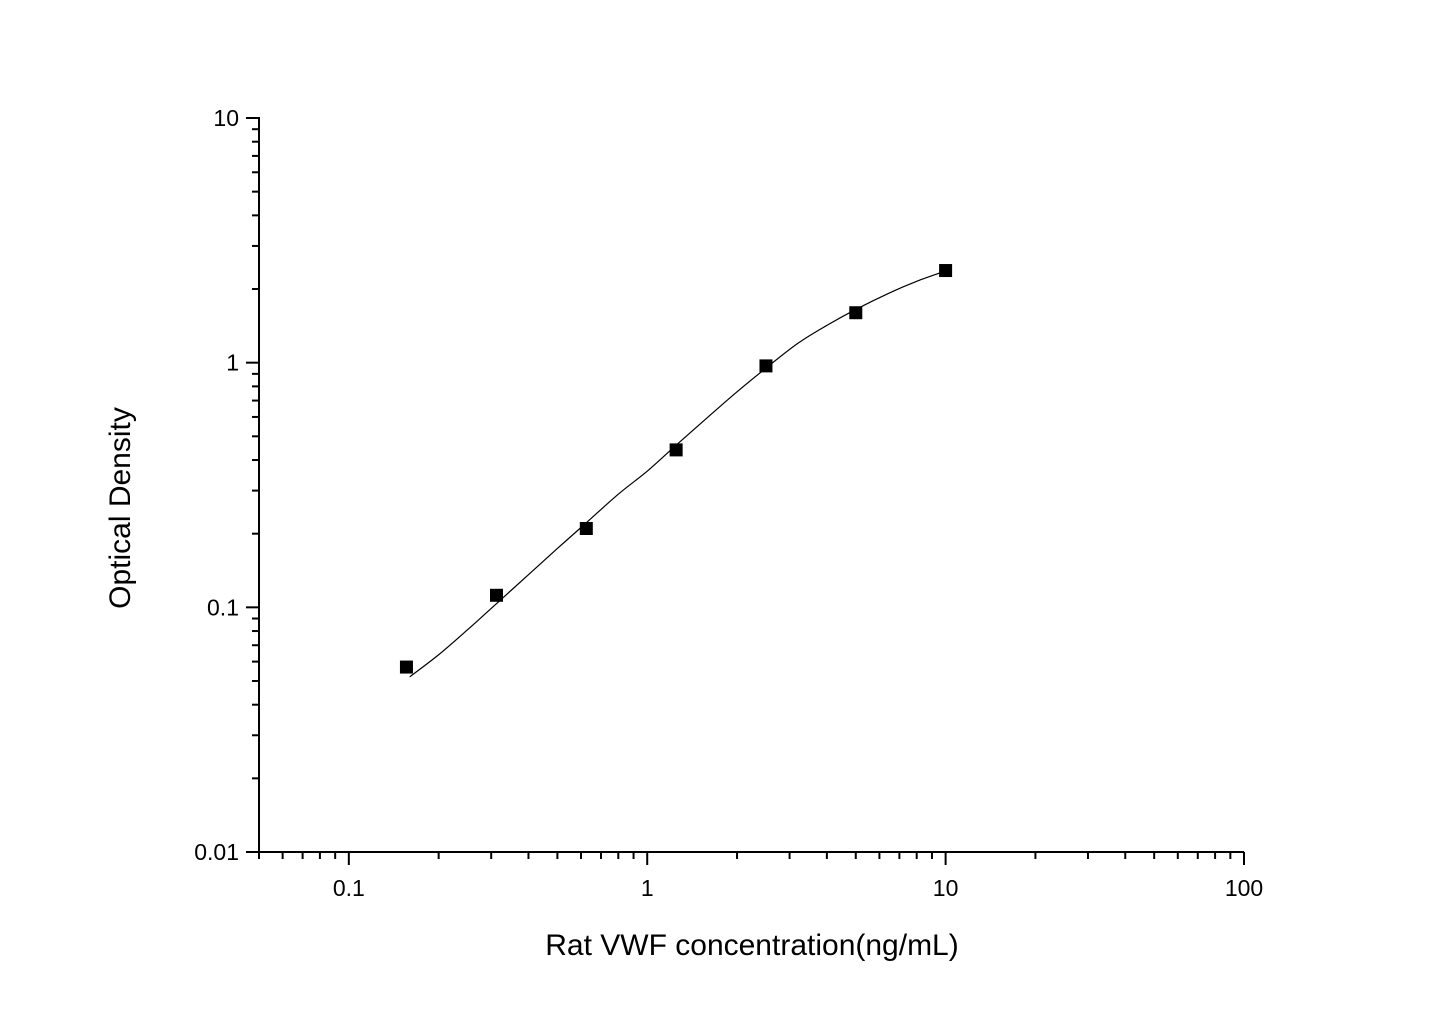  What do you see at coordinates (223, 607) in the screenshot?
I see `y-tick-label: 0.1` at bounding box center [223, 607].